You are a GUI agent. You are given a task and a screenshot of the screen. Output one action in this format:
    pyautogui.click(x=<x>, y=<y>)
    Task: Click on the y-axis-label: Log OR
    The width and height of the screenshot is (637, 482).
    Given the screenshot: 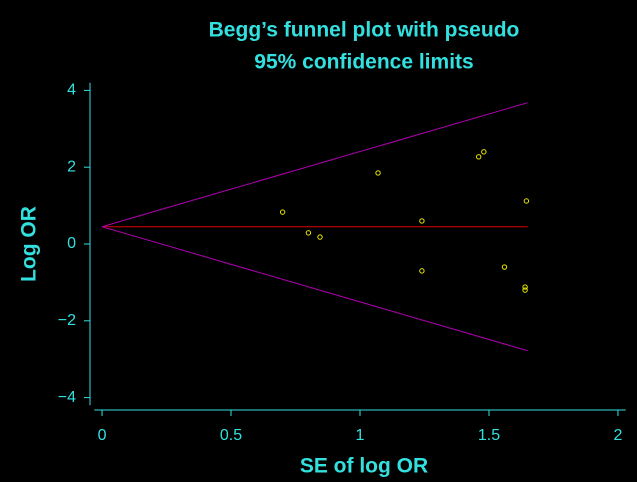 What is the action you would take?
    pyautogui.click(x=29, y=244)
    